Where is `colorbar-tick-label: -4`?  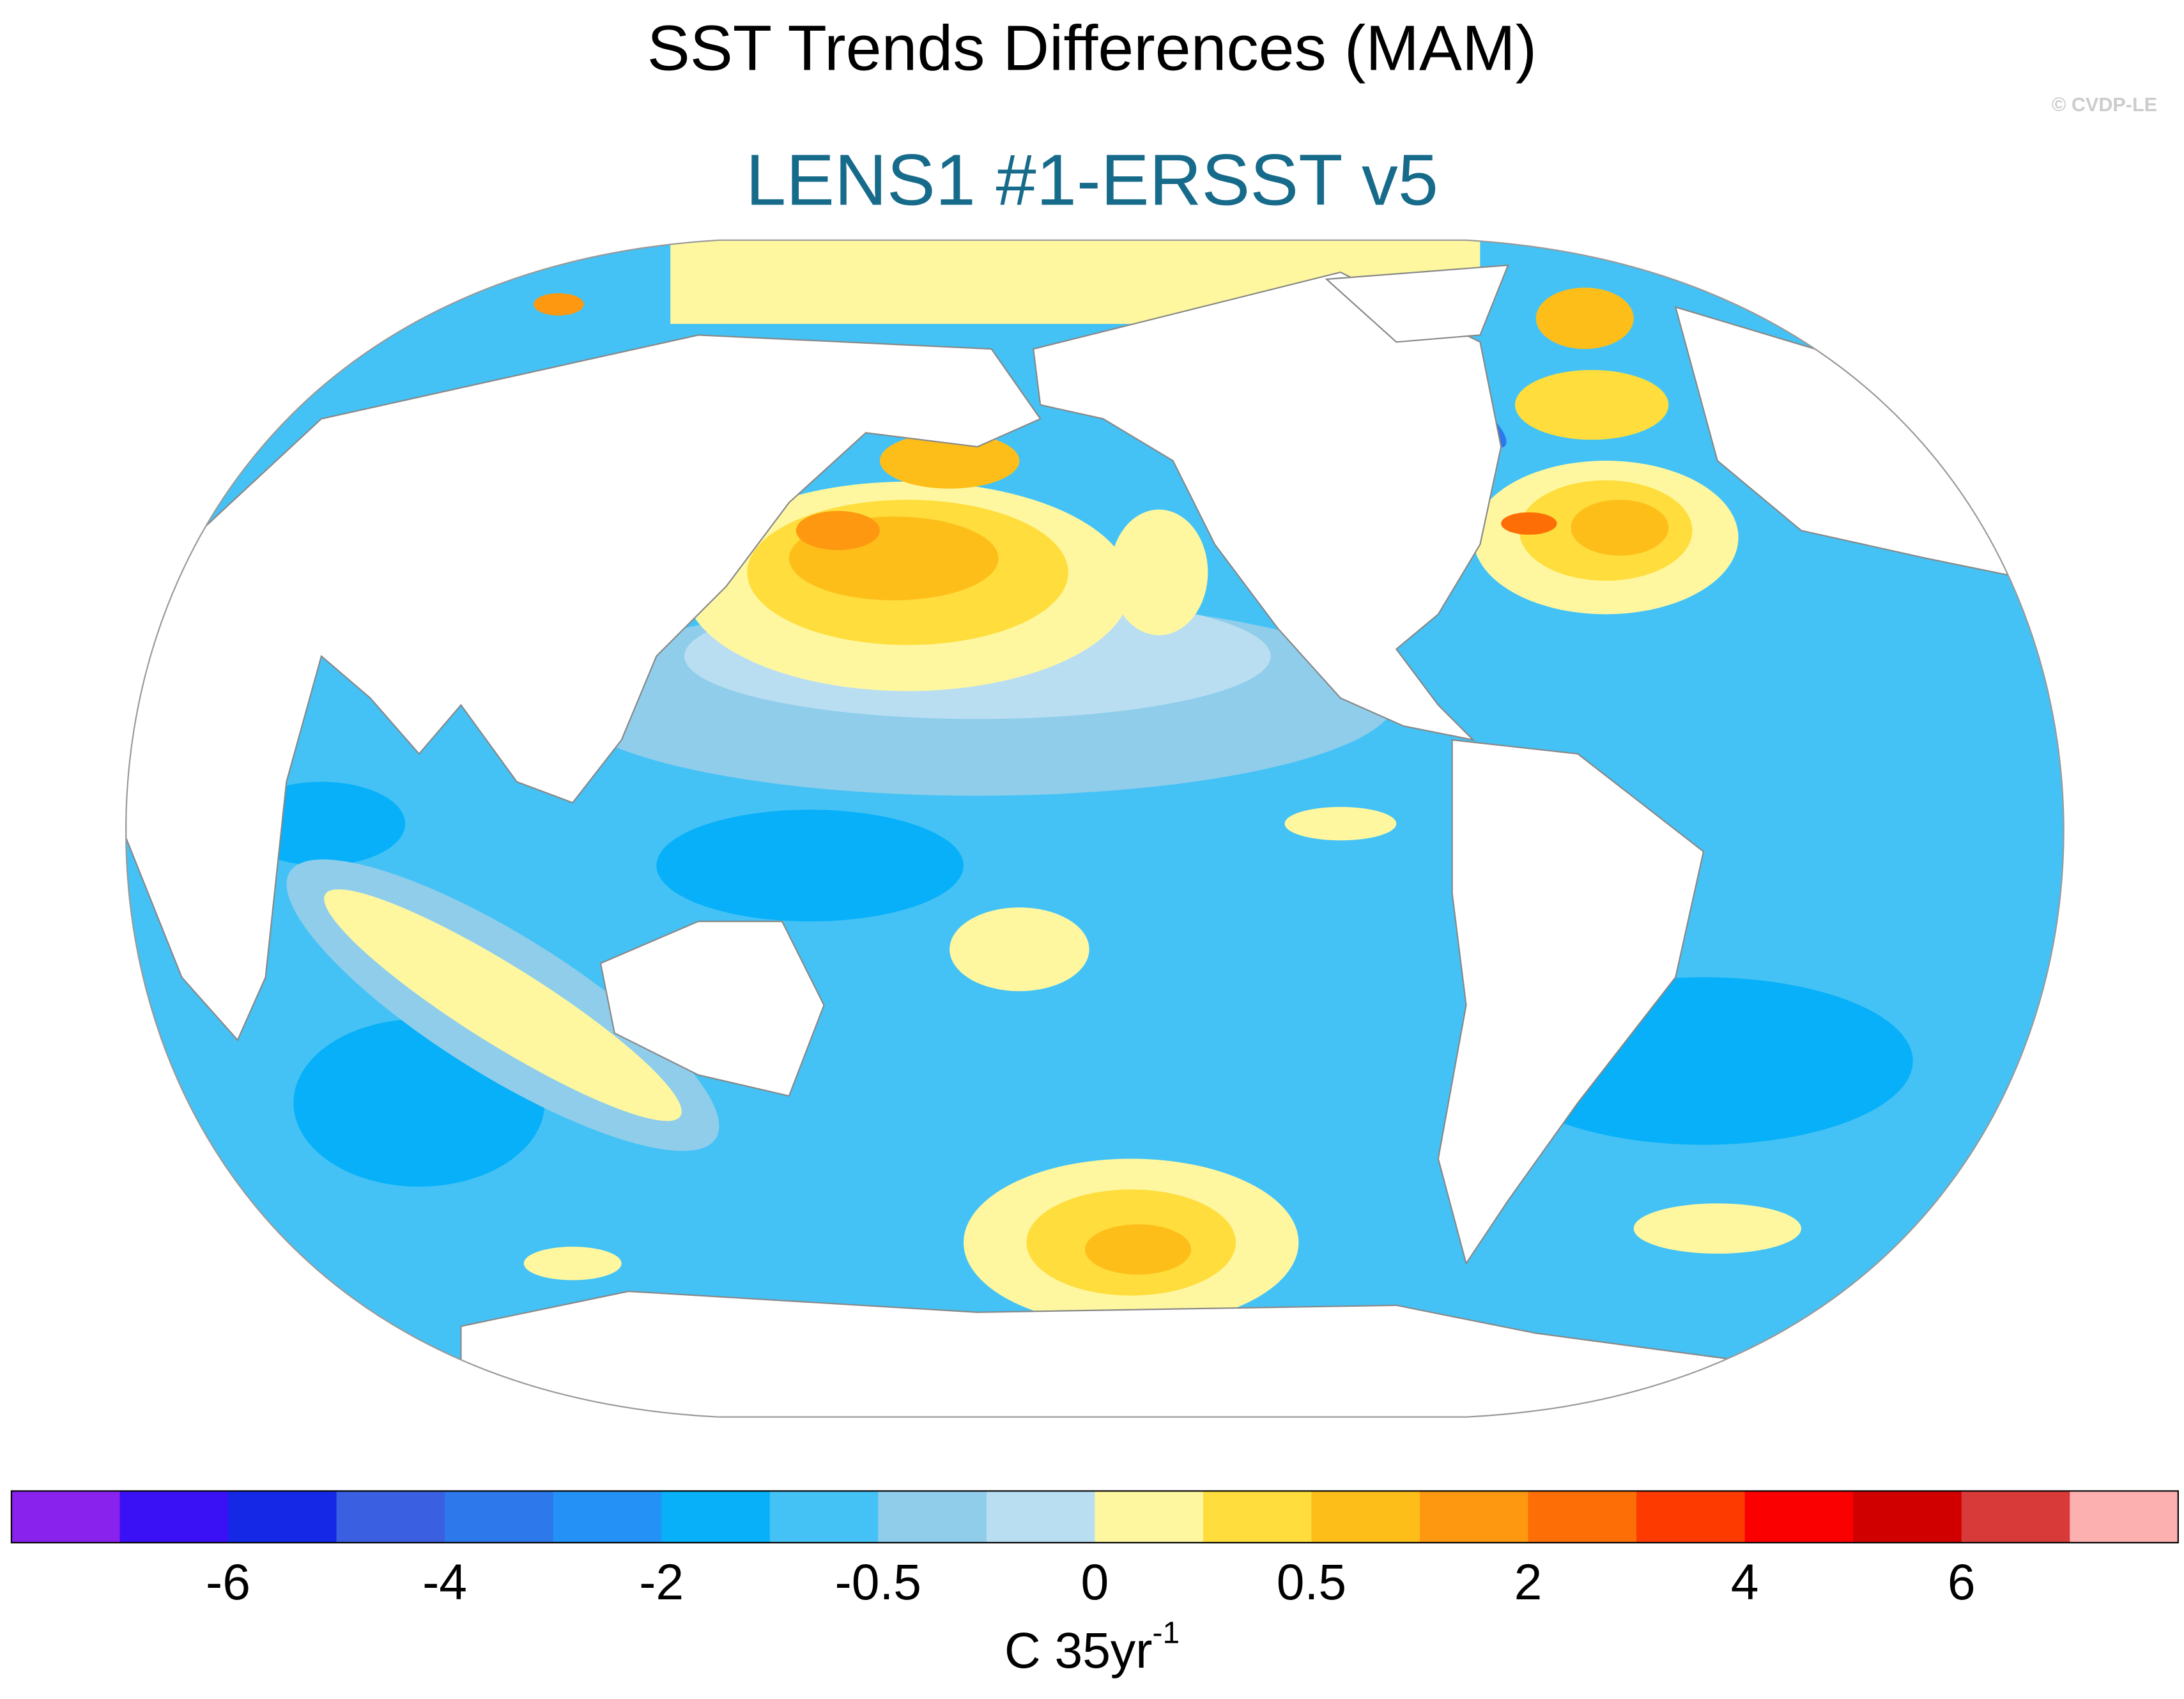 colorbar-tick-label: -4 is located at coordinates (444, 1582).